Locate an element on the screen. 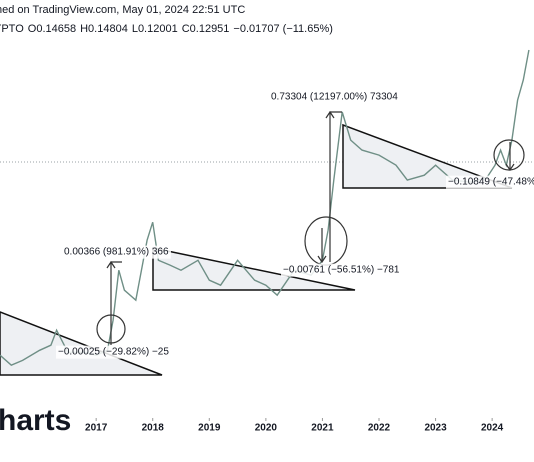  header-text: −0.01707 (−11.65%) is located at coordinates (282, 29).